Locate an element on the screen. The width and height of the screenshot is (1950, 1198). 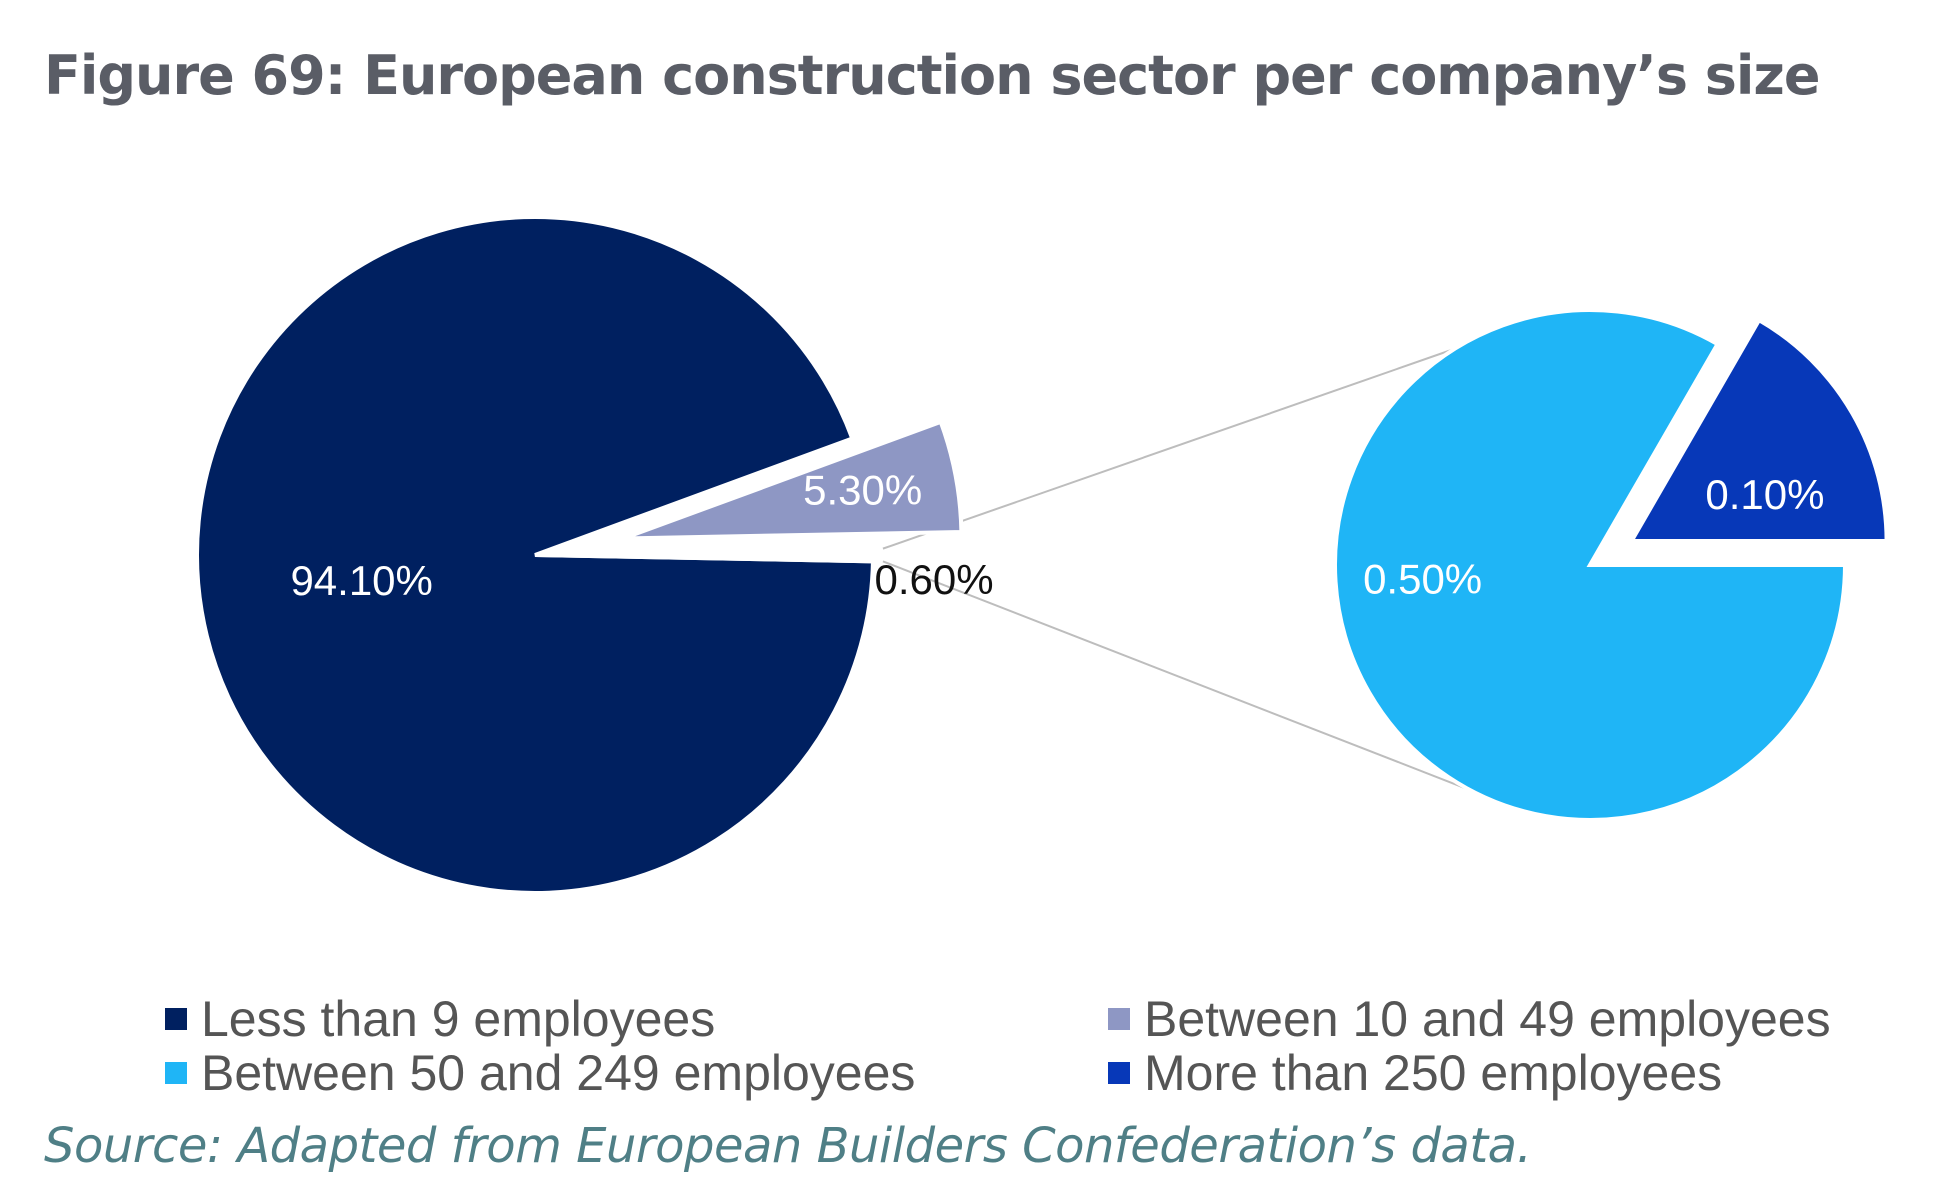
legend-label: Less than 9 employees is located at coordinates (458, 1019).